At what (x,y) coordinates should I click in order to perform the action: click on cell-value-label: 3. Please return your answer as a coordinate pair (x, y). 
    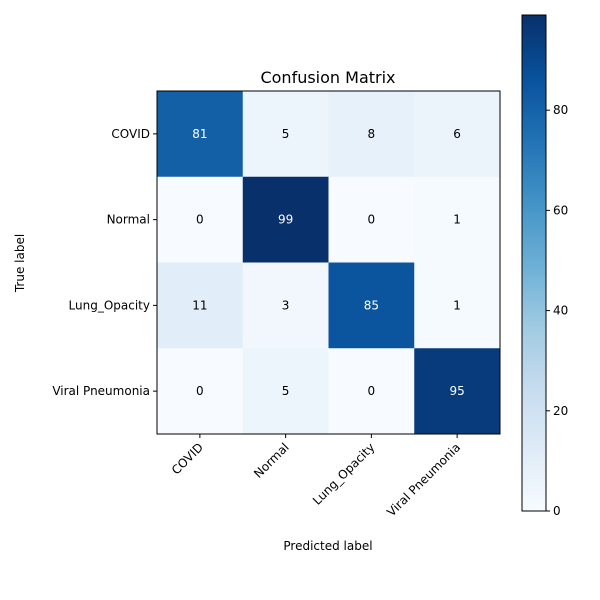
    Looking at the image, I should click on (286, 305).